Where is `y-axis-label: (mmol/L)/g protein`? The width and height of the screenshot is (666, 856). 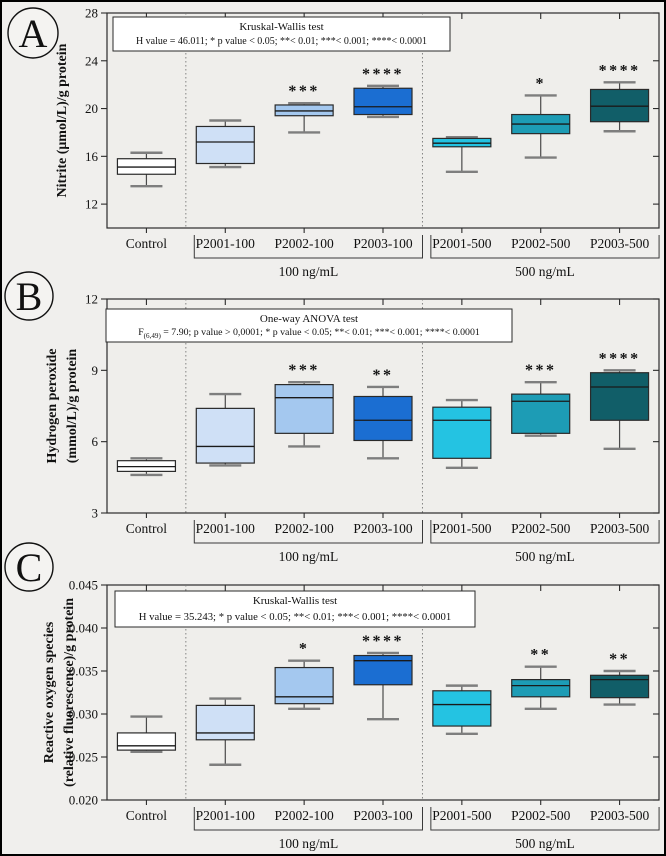 y-axis-label: (mmol/L)/g protein is located at coordinates (72, 406).